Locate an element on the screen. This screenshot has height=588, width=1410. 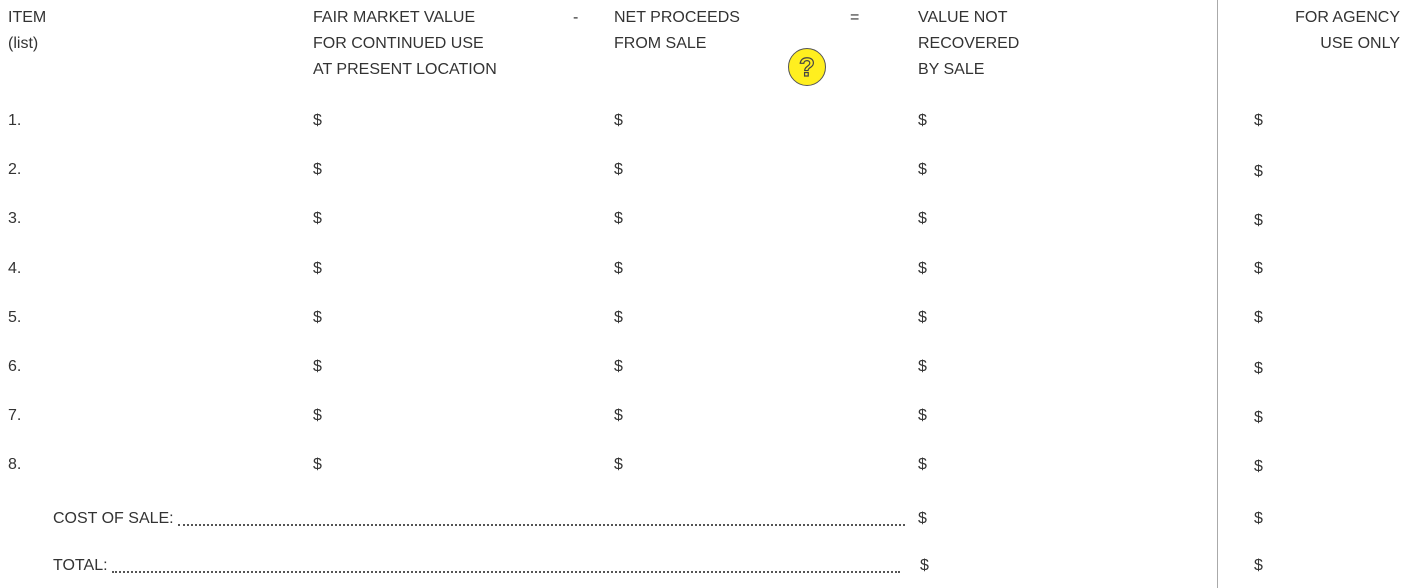
header-value: VALUE NOT is located at coordinates (963, 17).